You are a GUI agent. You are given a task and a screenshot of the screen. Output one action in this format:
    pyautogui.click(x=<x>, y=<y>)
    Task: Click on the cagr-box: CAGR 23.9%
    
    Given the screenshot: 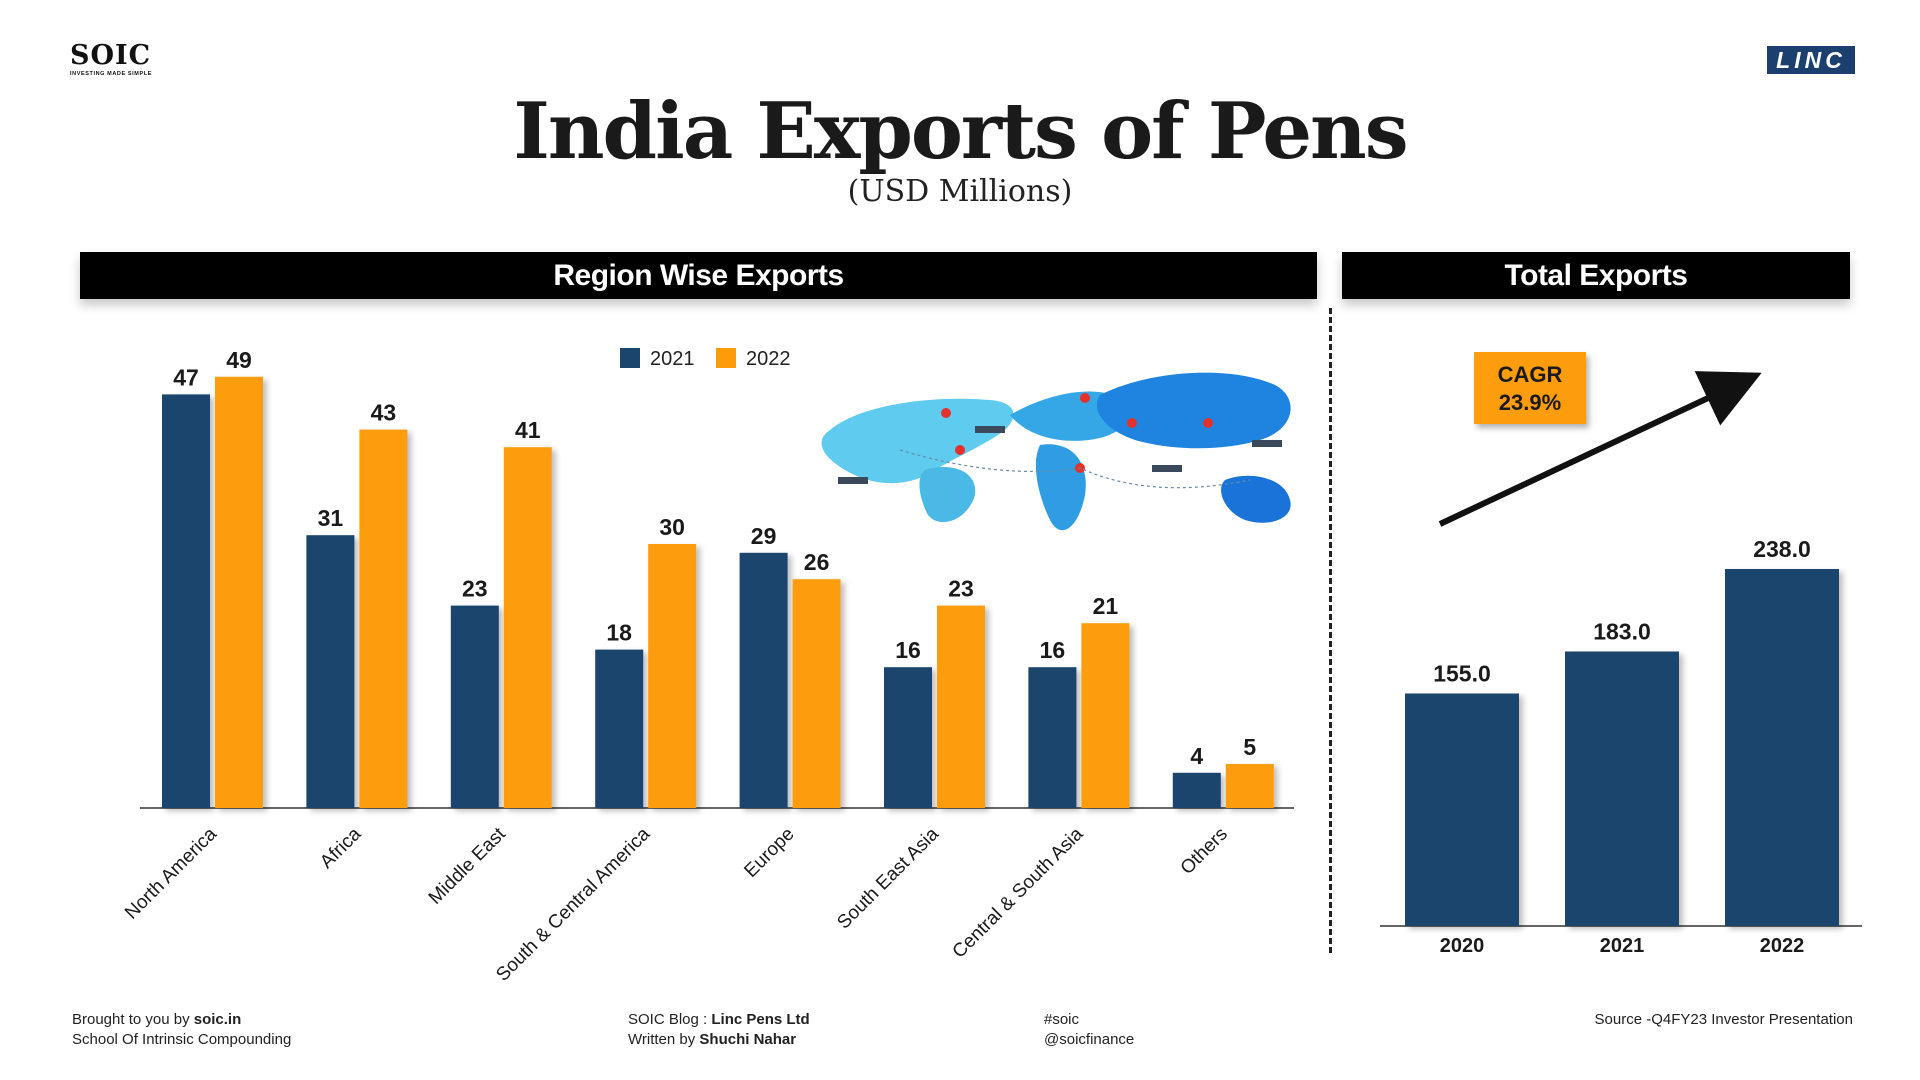 What is the action you would take?
    pyautogui.click(x=1530, y=388)
    